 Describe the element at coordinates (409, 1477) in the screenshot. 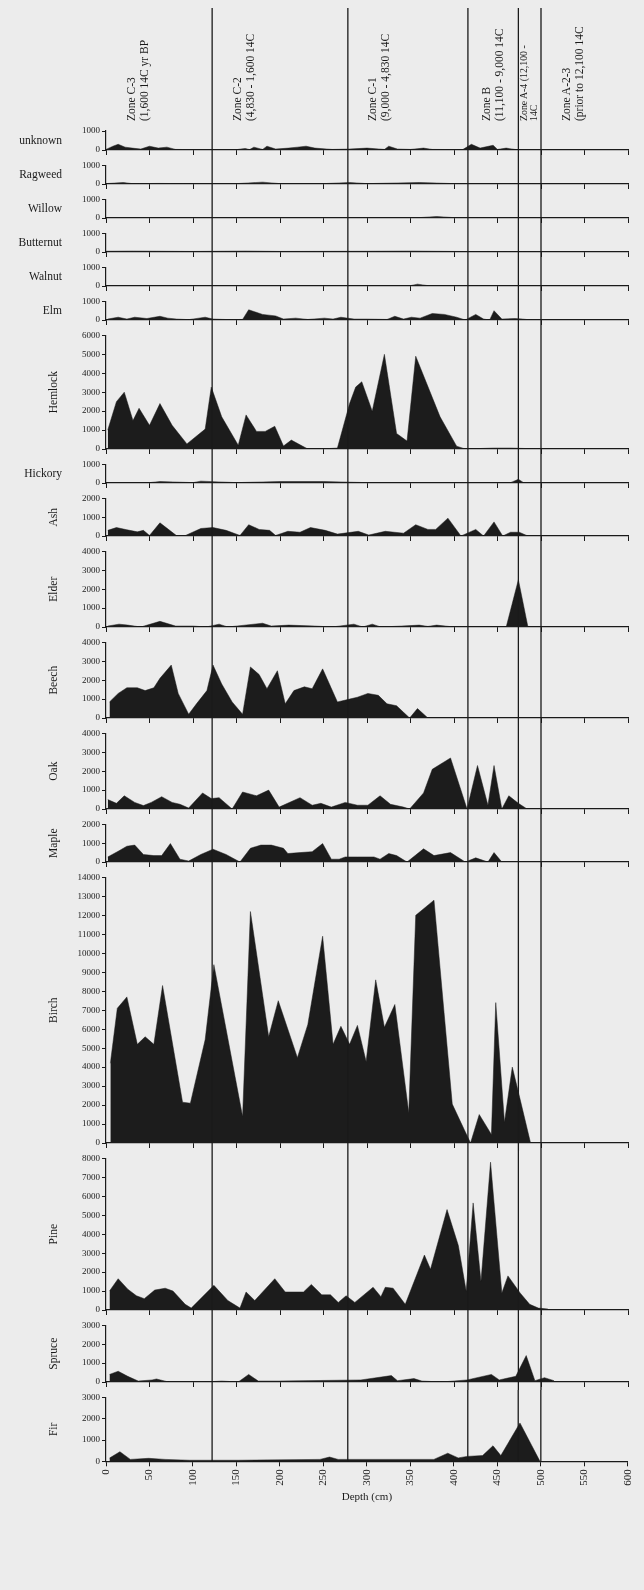

I see `x-tick-label: 350` at that location.